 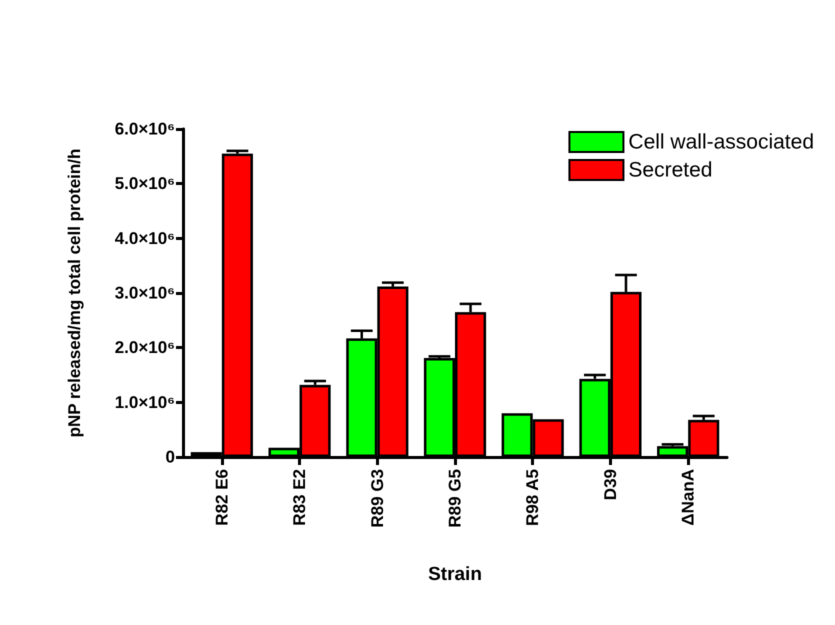 What do you see at coordinates (300, 497) in the screenshot?
I see `x-tick-label: R83 E2` at bounding box center [300, 497].